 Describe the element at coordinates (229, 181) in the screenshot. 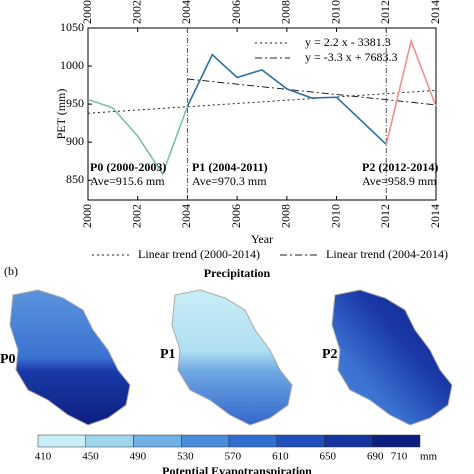

I see `annotation: Ave=970.3 mm` at that location.